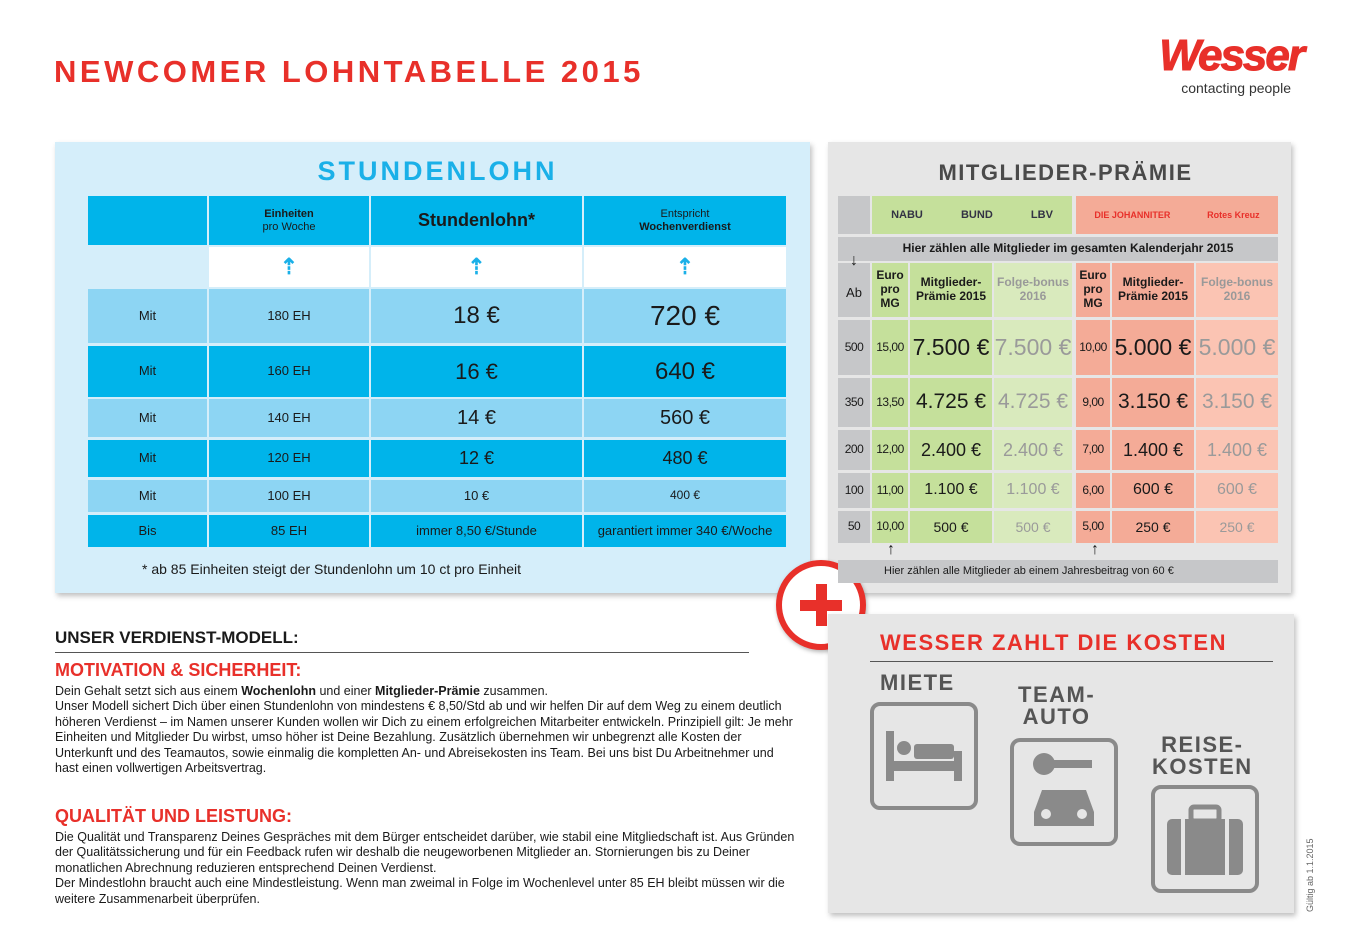 The image size is (1346, 951). I want to click on row-r_pr: 250 €, so click(1153, 527).